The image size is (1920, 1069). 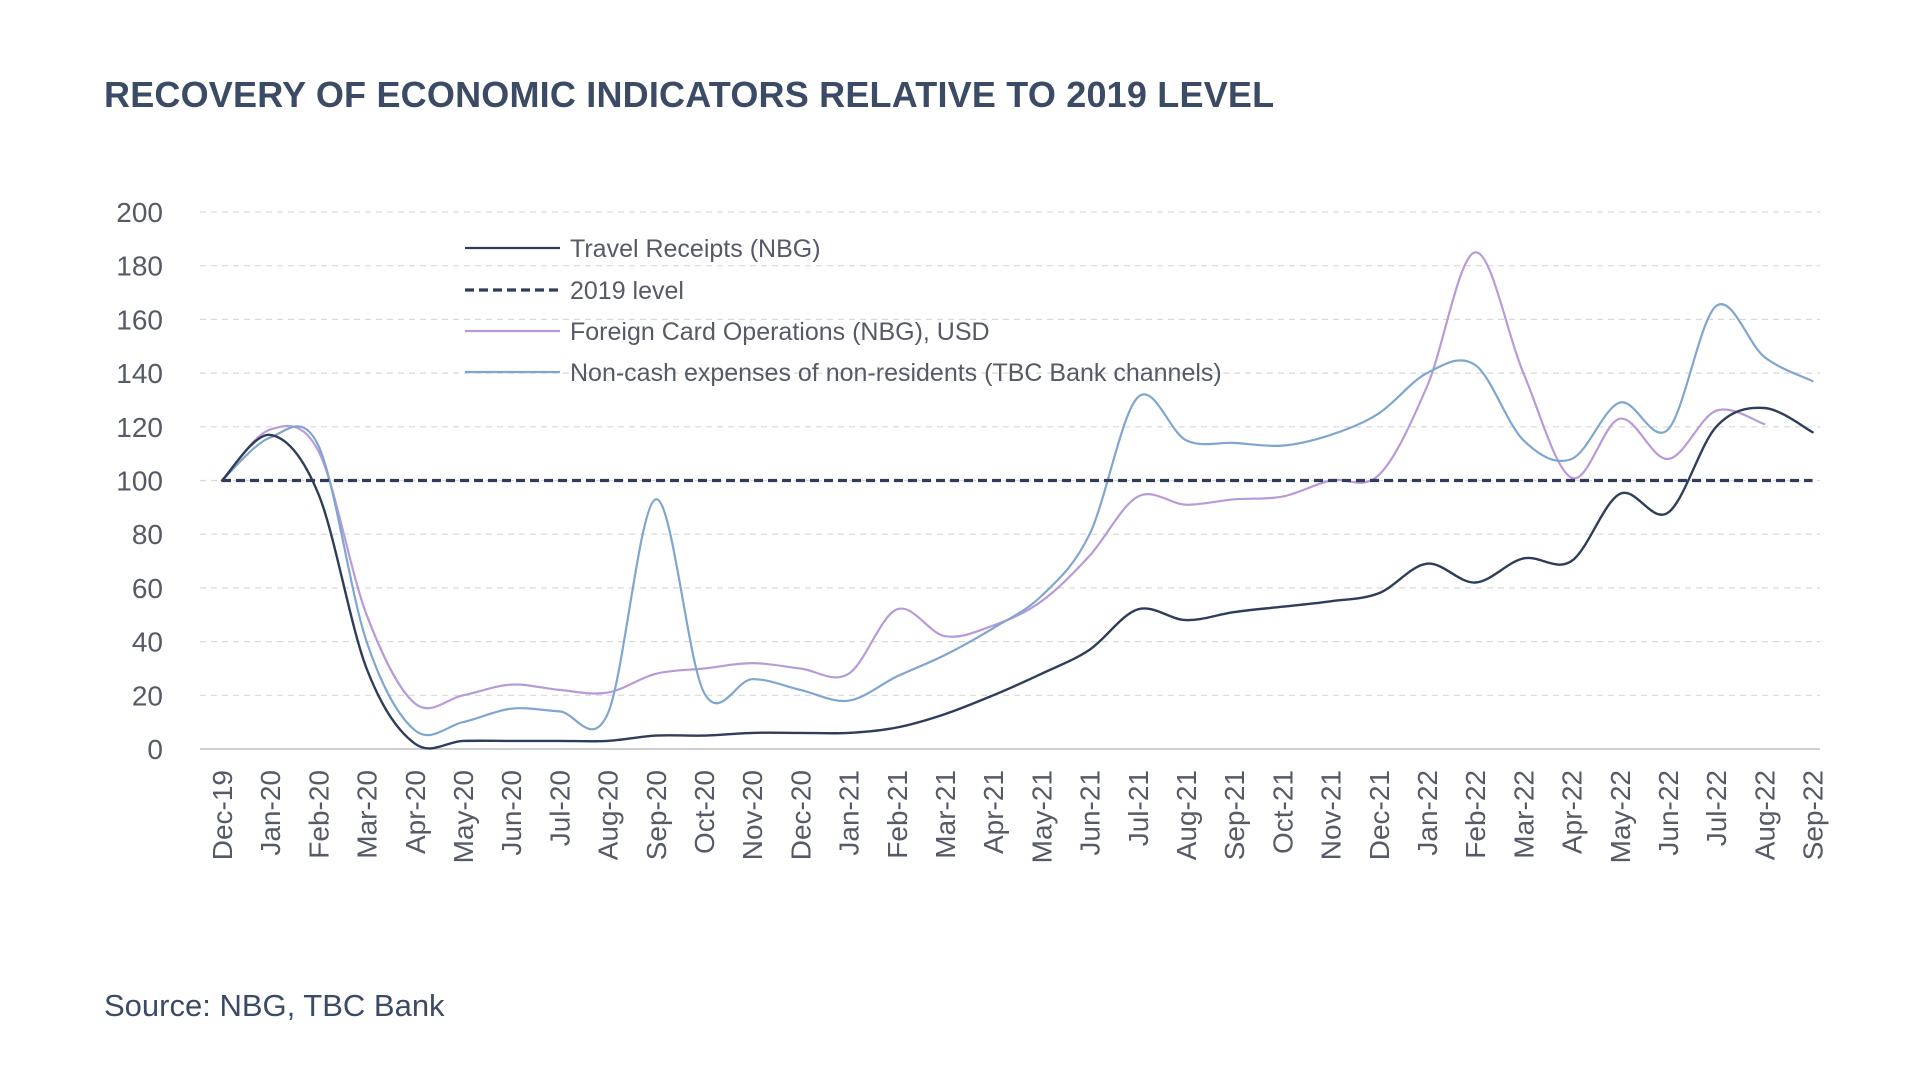 I want to click on x-tick-label: Apr-22, so click(x=1572, y=812).